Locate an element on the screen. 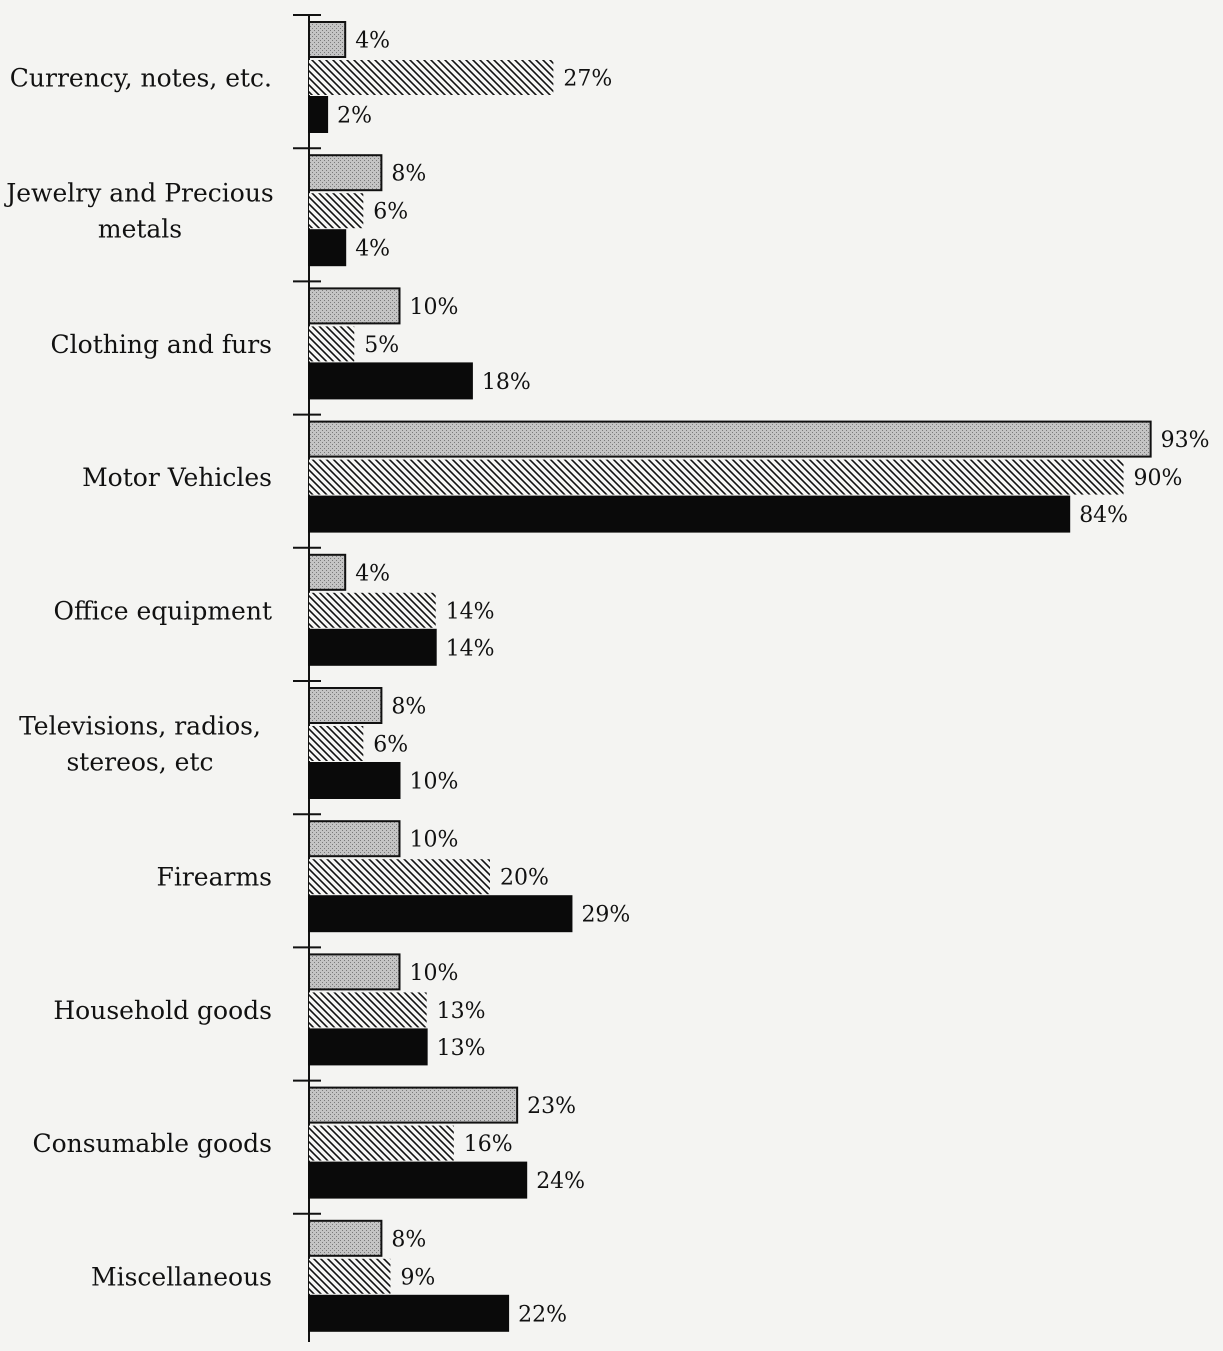 Image resolution: width=1223 pixels, height=1351 pixels. value-label: 16% is located at coordinates (488, 1144).